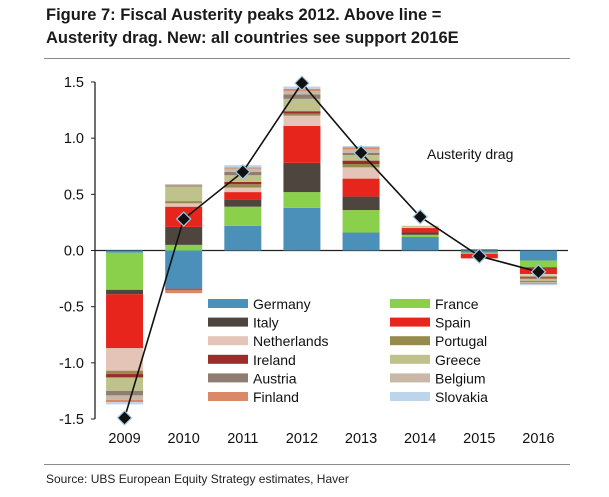  What do you see at coordinates (461, 341) in the screenshot?
I see `legend-label-portugal: Portugal` at bounding box center [461, 341].